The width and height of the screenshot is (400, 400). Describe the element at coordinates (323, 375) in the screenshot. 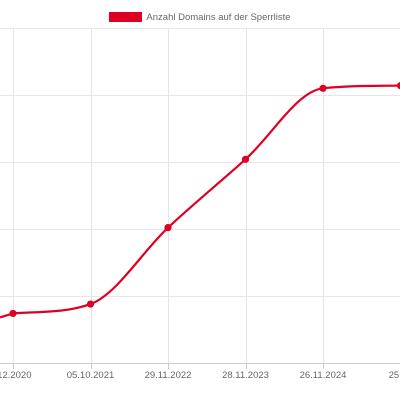

I see `x-tick-label: 26.11.2024` at that location.